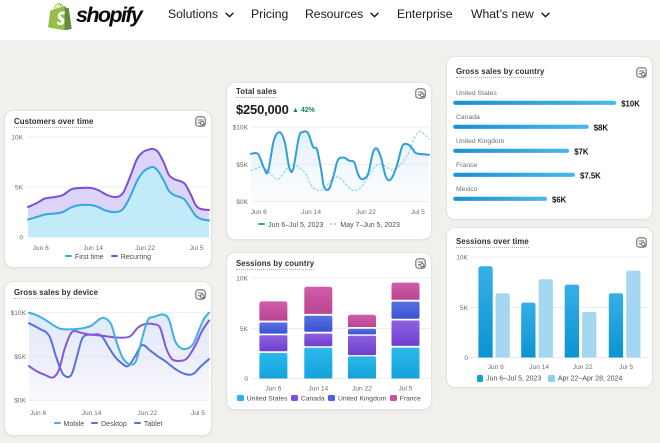 The height and width of the screenshot is (443, 660). I want to click on svg-text: $6K, so click(559, 199).